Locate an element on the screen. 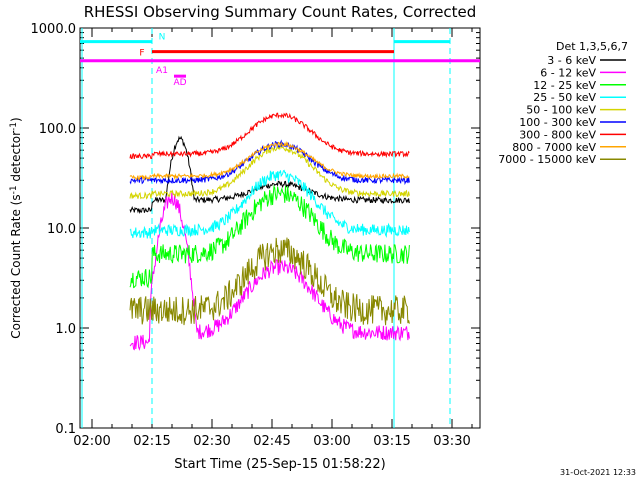  y-tick-label: 1.0 is located at coordinates (65, 329).